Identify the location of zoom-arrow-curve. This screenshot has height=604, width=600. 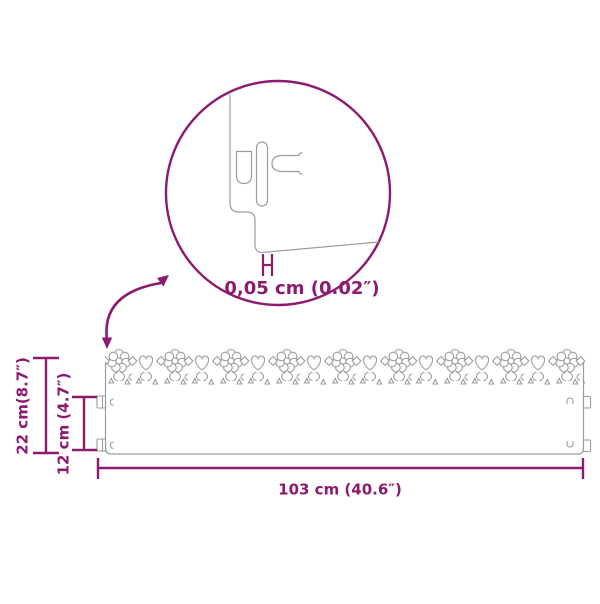
(133, 311).